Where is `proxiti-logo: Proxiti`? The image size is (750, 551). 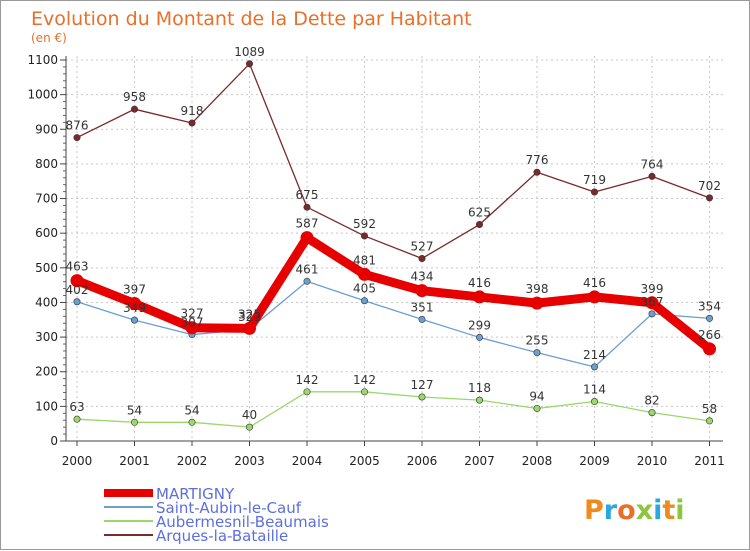
proxiti-logo: Proxiti is located at coordinates (634, 510).